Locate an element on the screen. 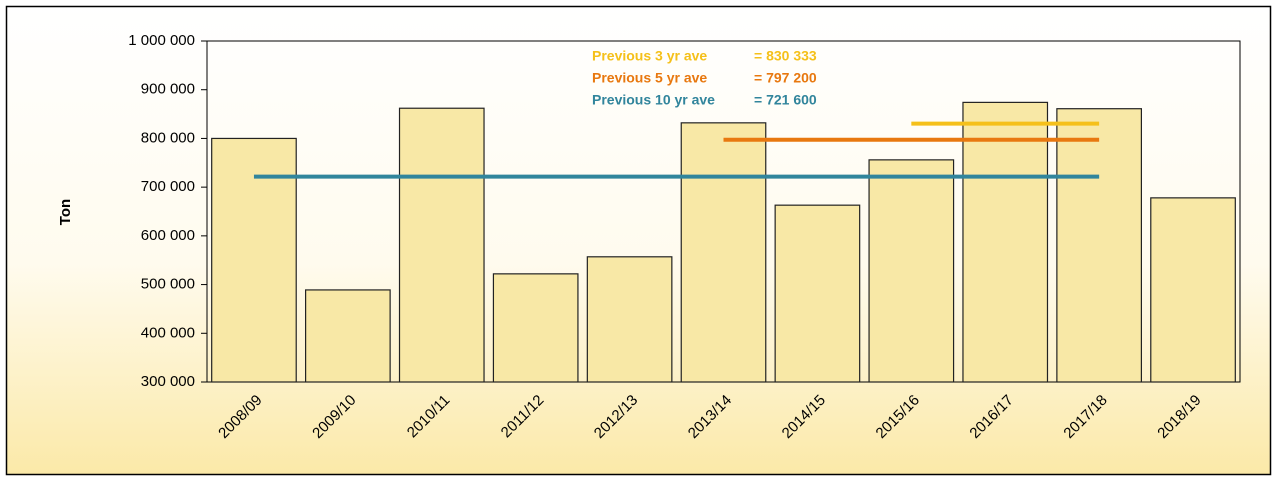 This screenshot has height=486, width=1277. legend-value: = 797 200 is located at coordinates (785, 78).